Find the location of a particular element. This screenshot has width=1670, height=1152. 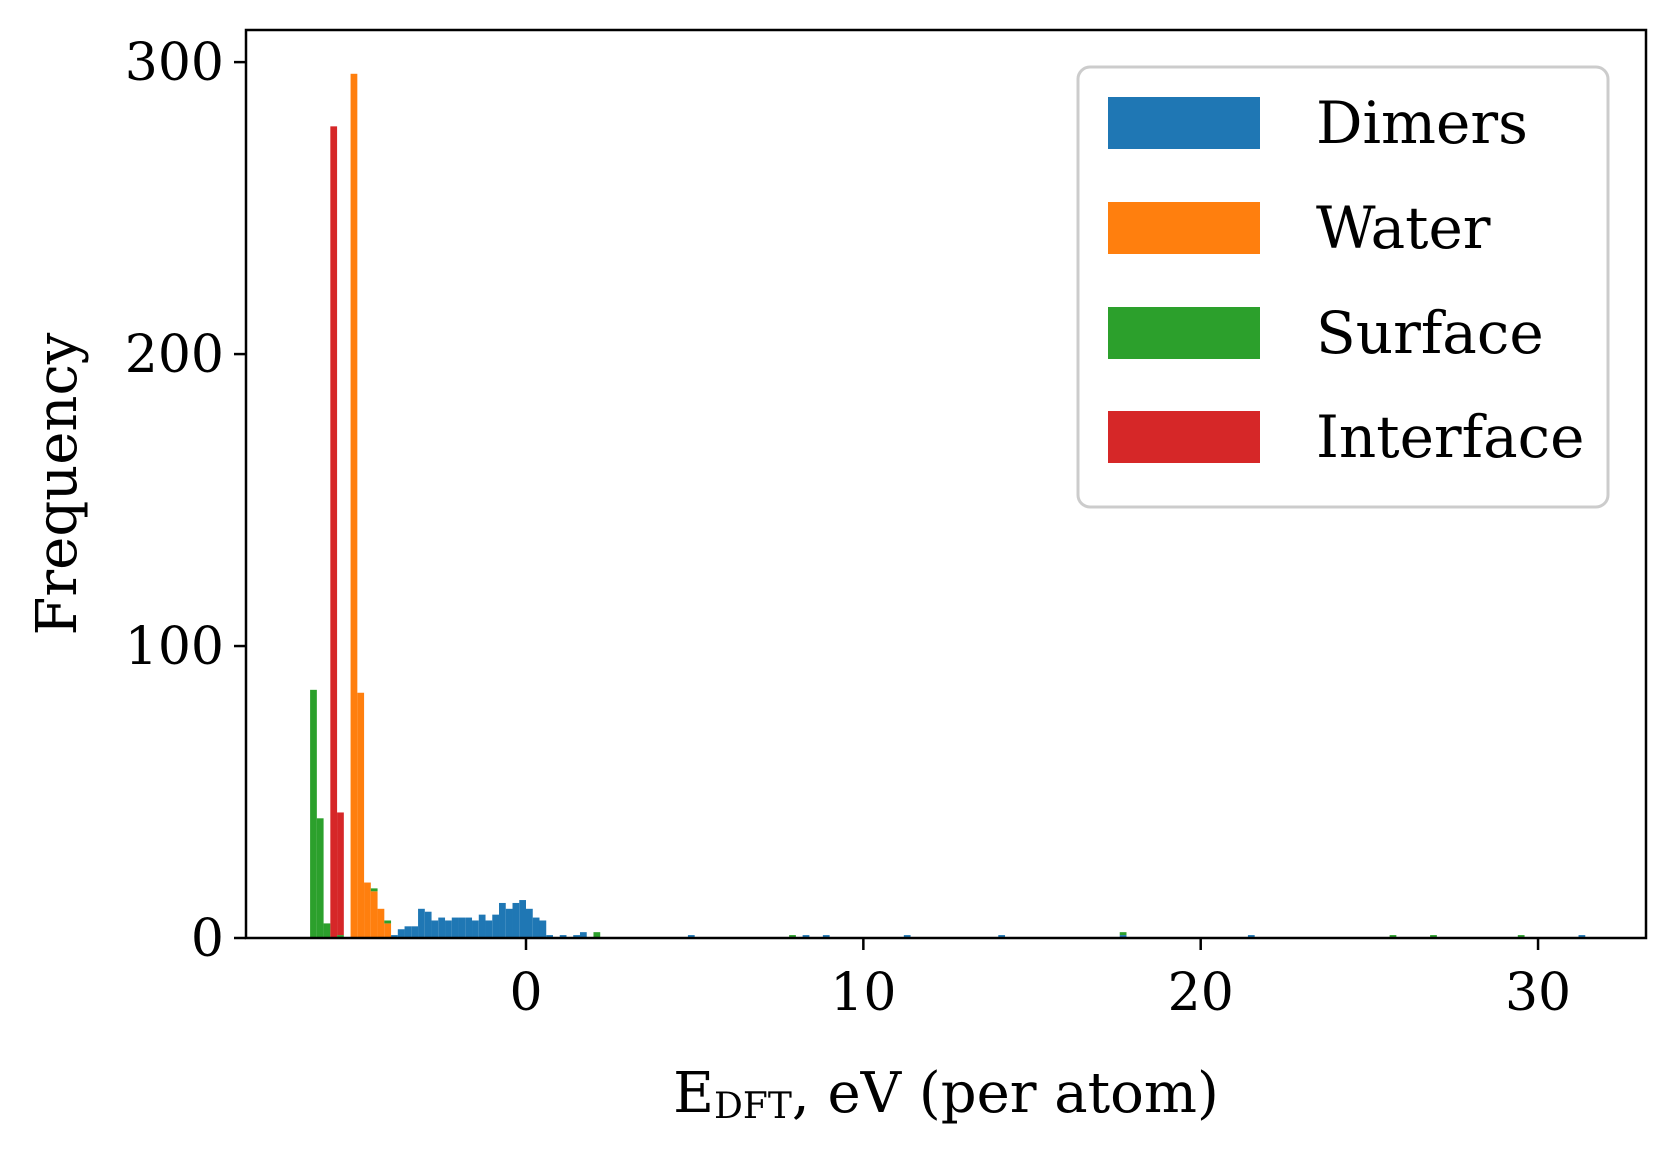

x-tick-label: 20 is located at coordinates (1201, 993).